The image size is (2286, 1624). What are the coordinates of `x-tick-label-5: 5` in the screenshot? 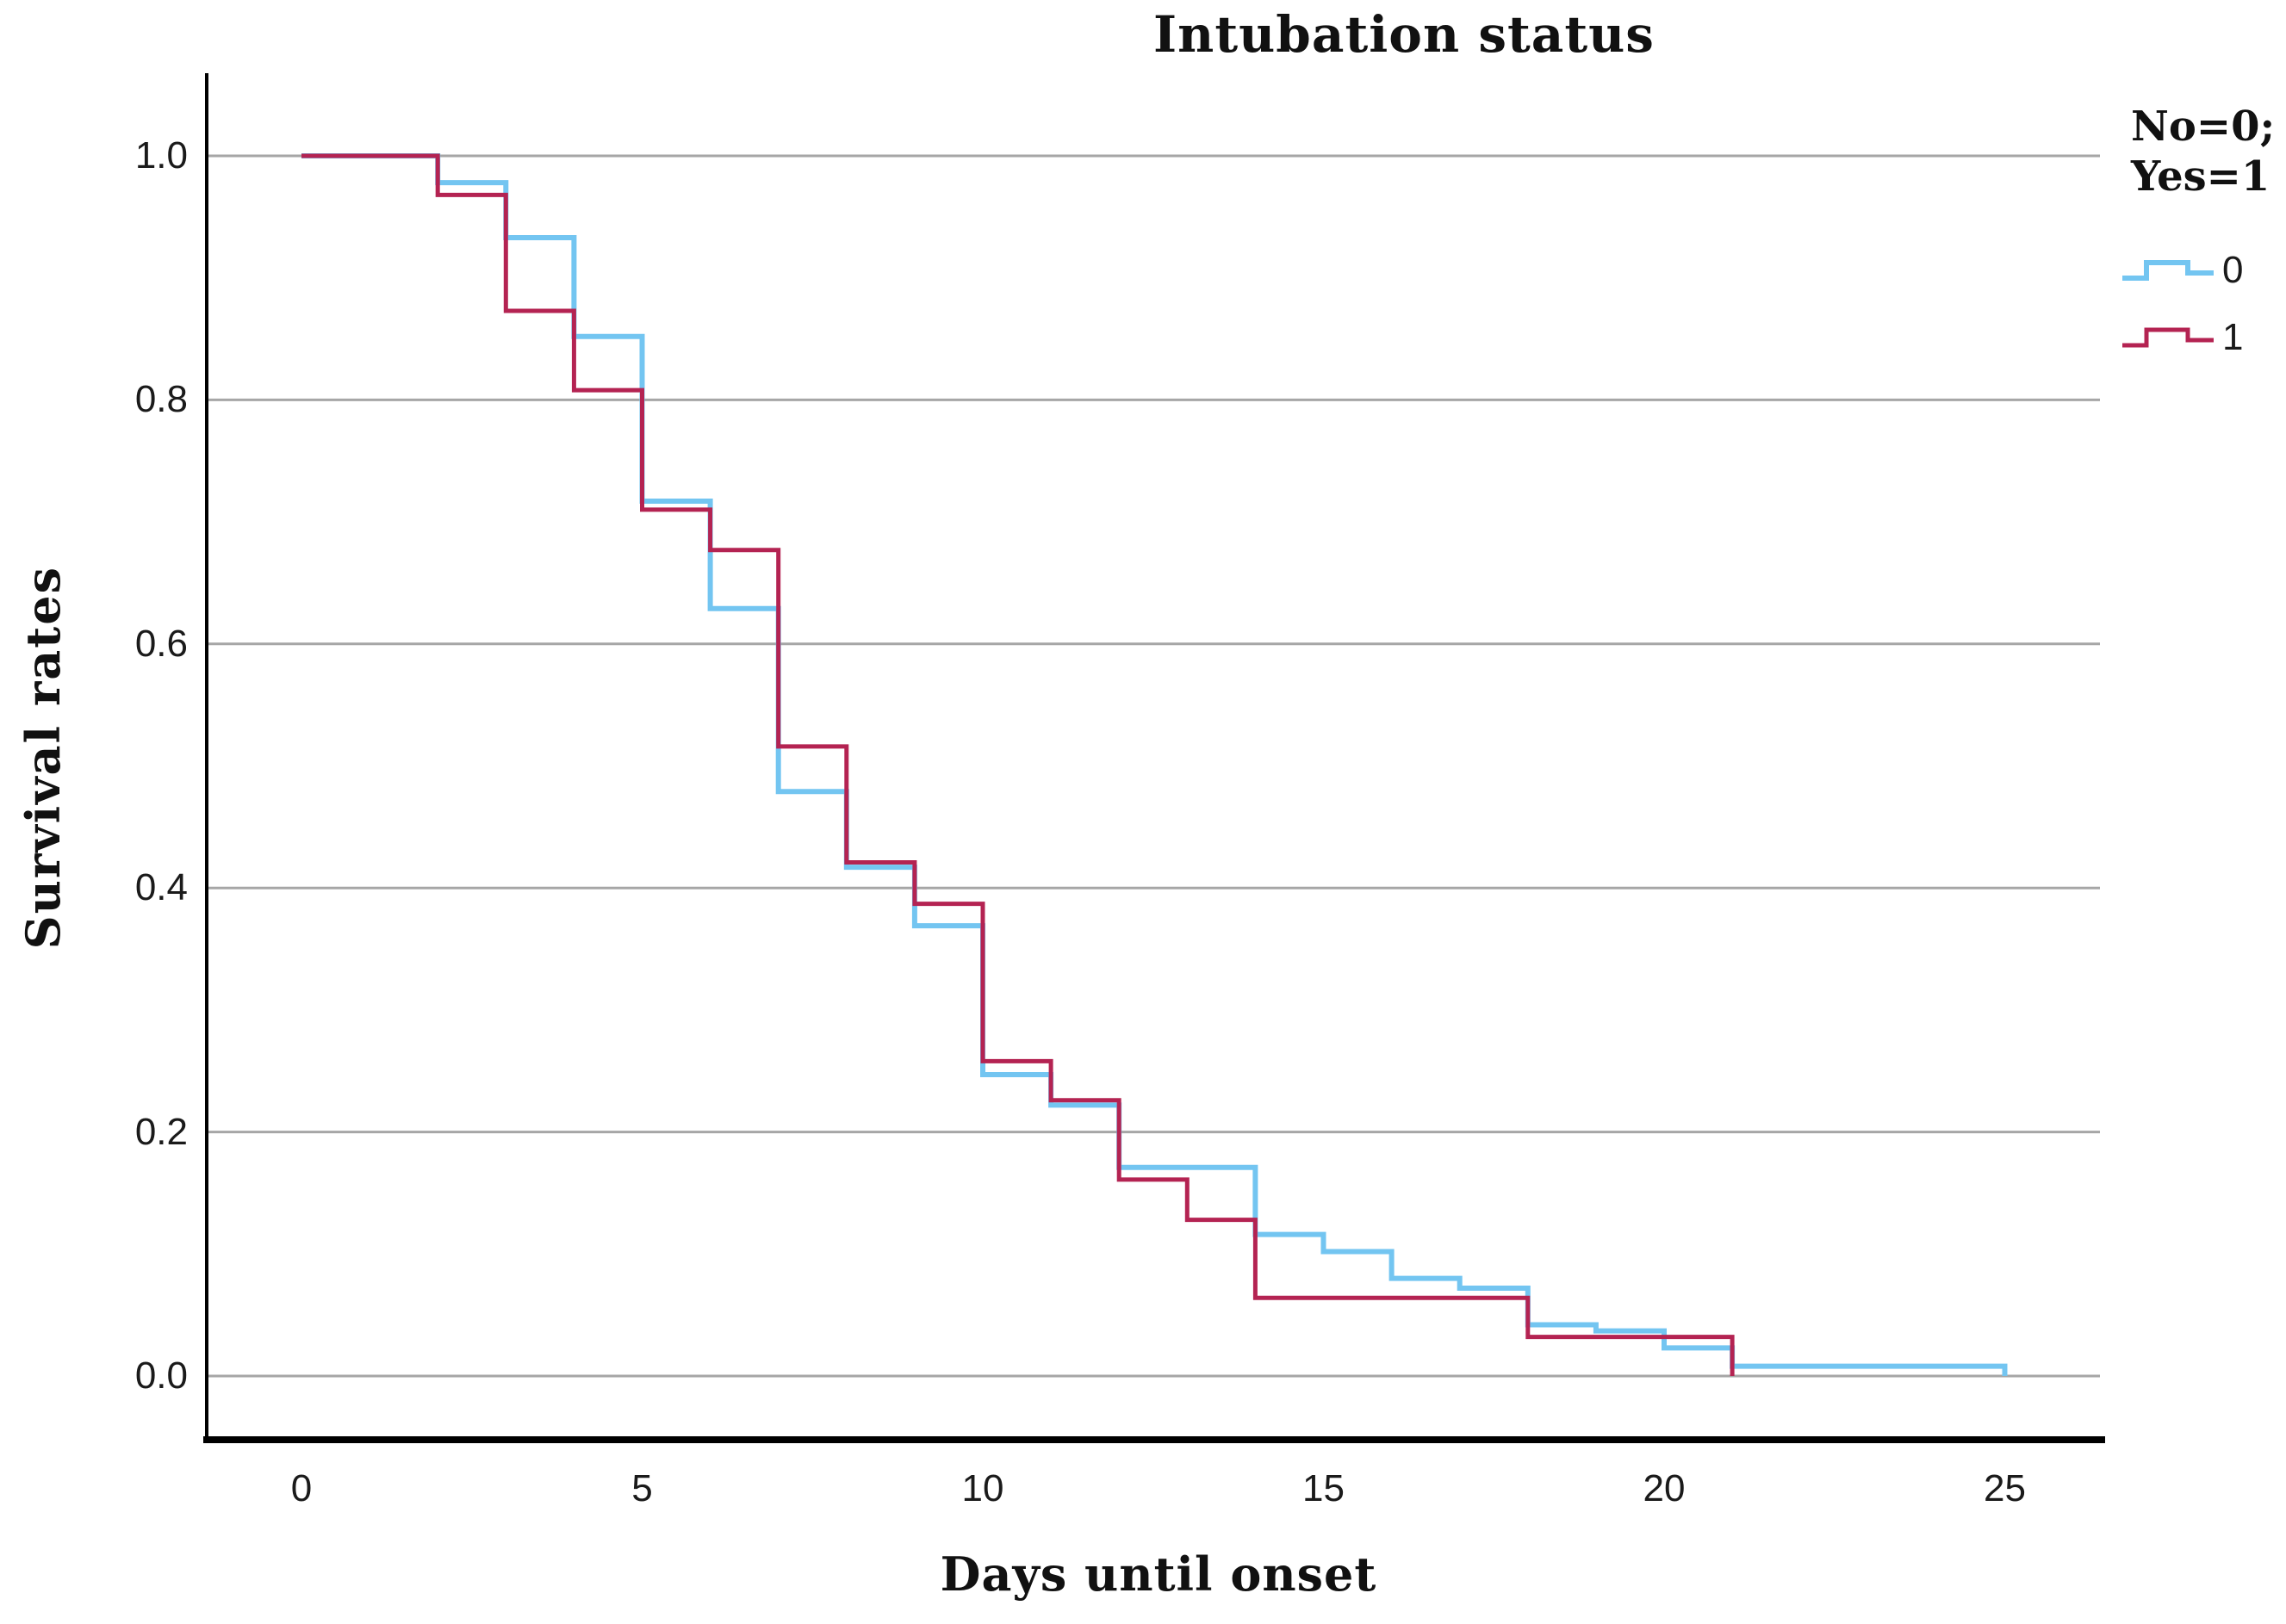 It's located at (642, 1488).